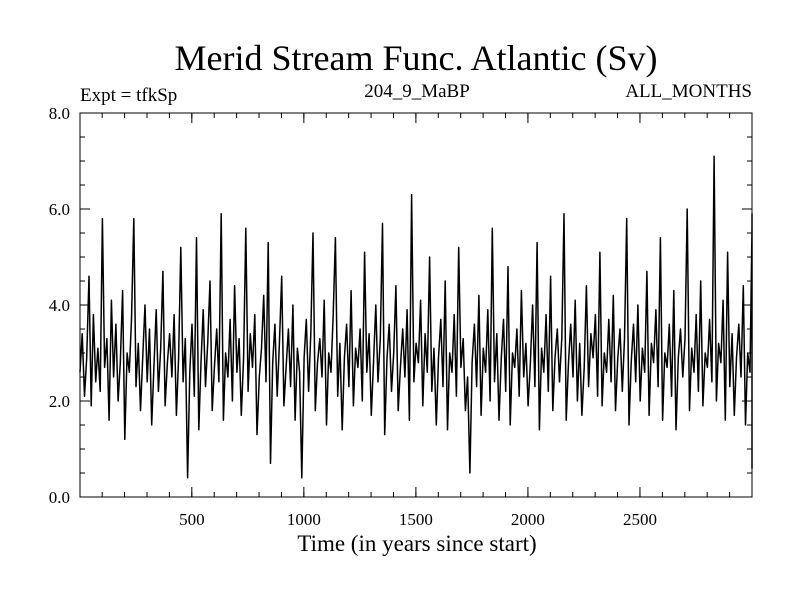 Image resolution: width=800 pixels, height=600 pixels. I want to click on chart-title: Merid Stream Func. Atlantic (Sv), so click(416, 58).